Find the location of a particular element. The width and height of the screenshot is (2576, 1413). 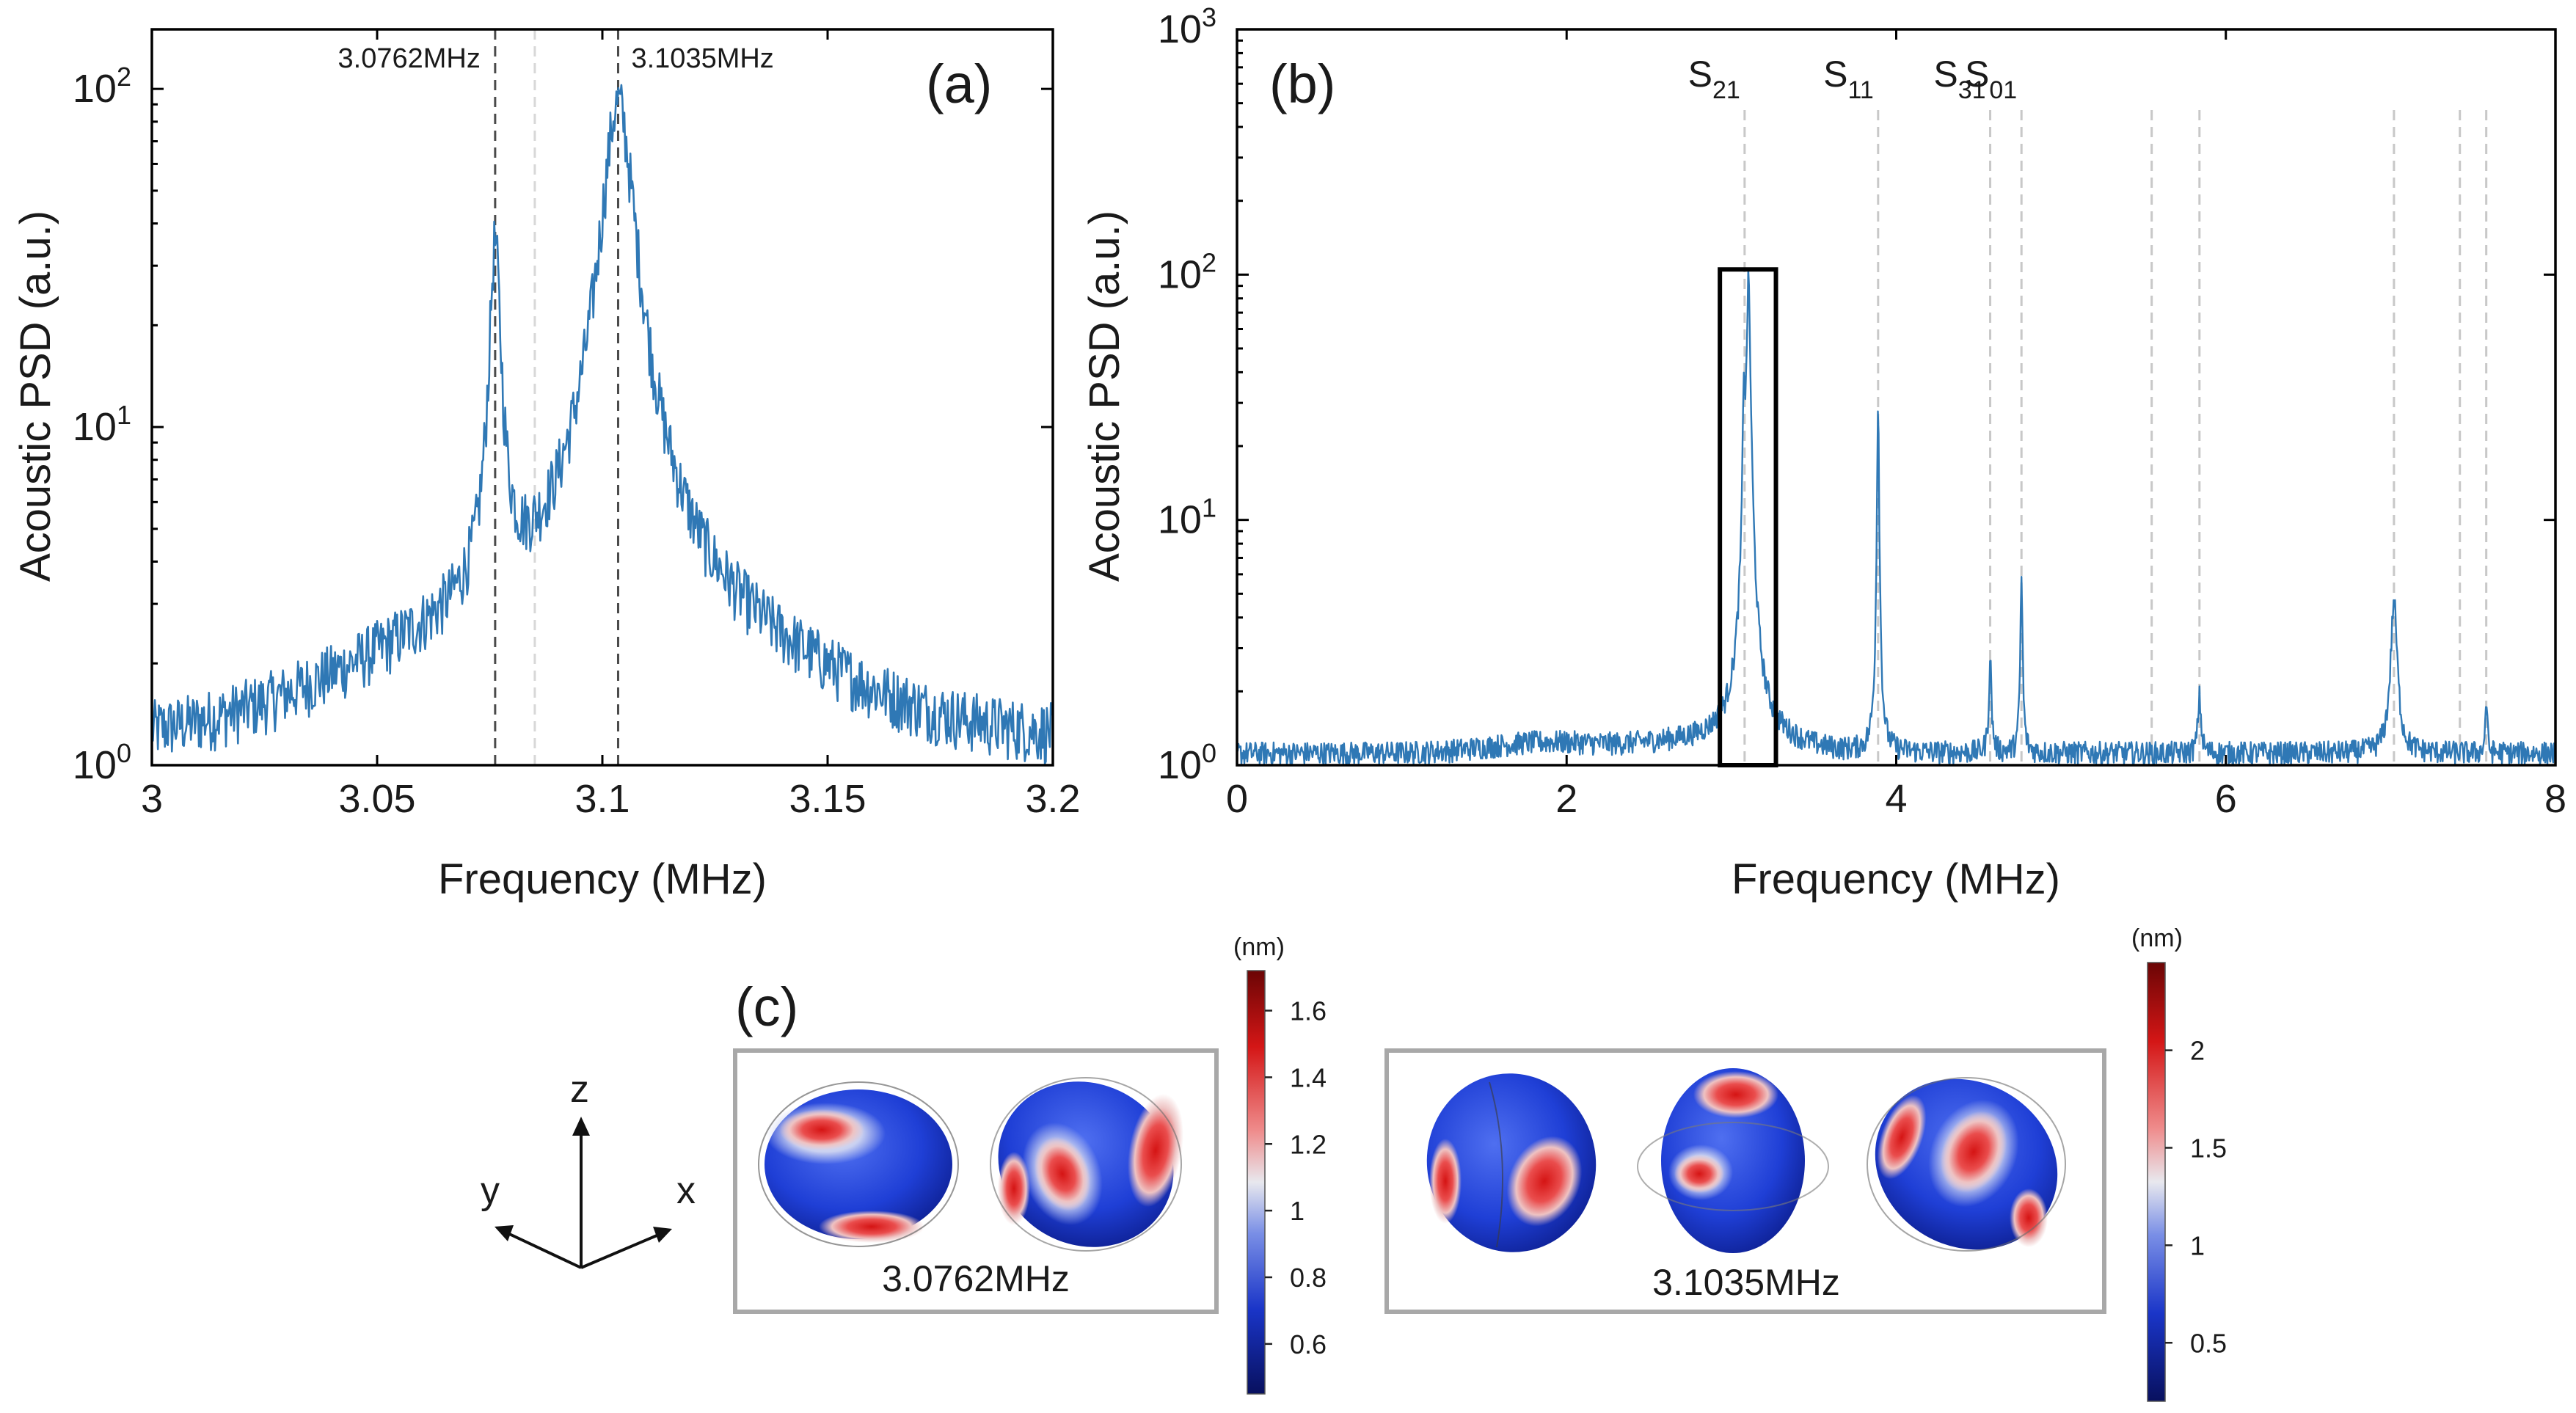

x-tick-label: 0 is located at coordinates (1237, 799).